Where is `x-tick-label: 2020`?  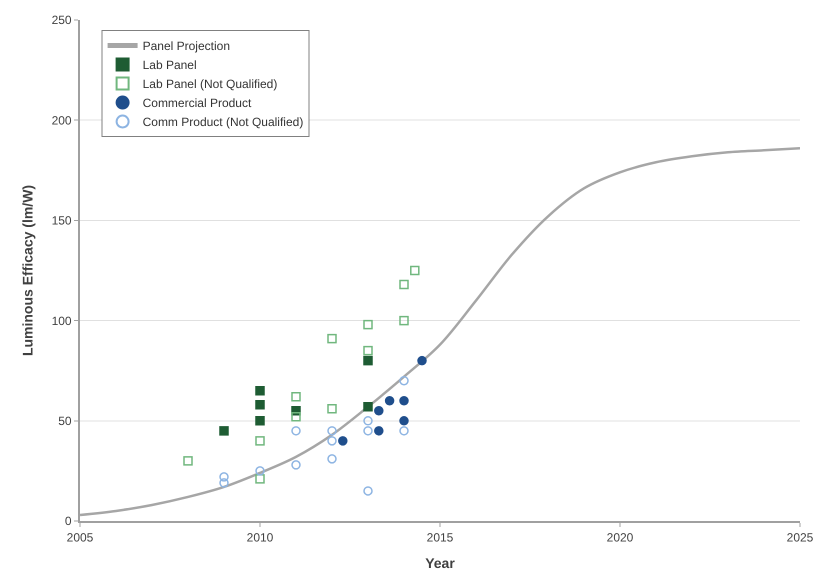
x-tick-label: 2020 is located at coordinates (620, 537).